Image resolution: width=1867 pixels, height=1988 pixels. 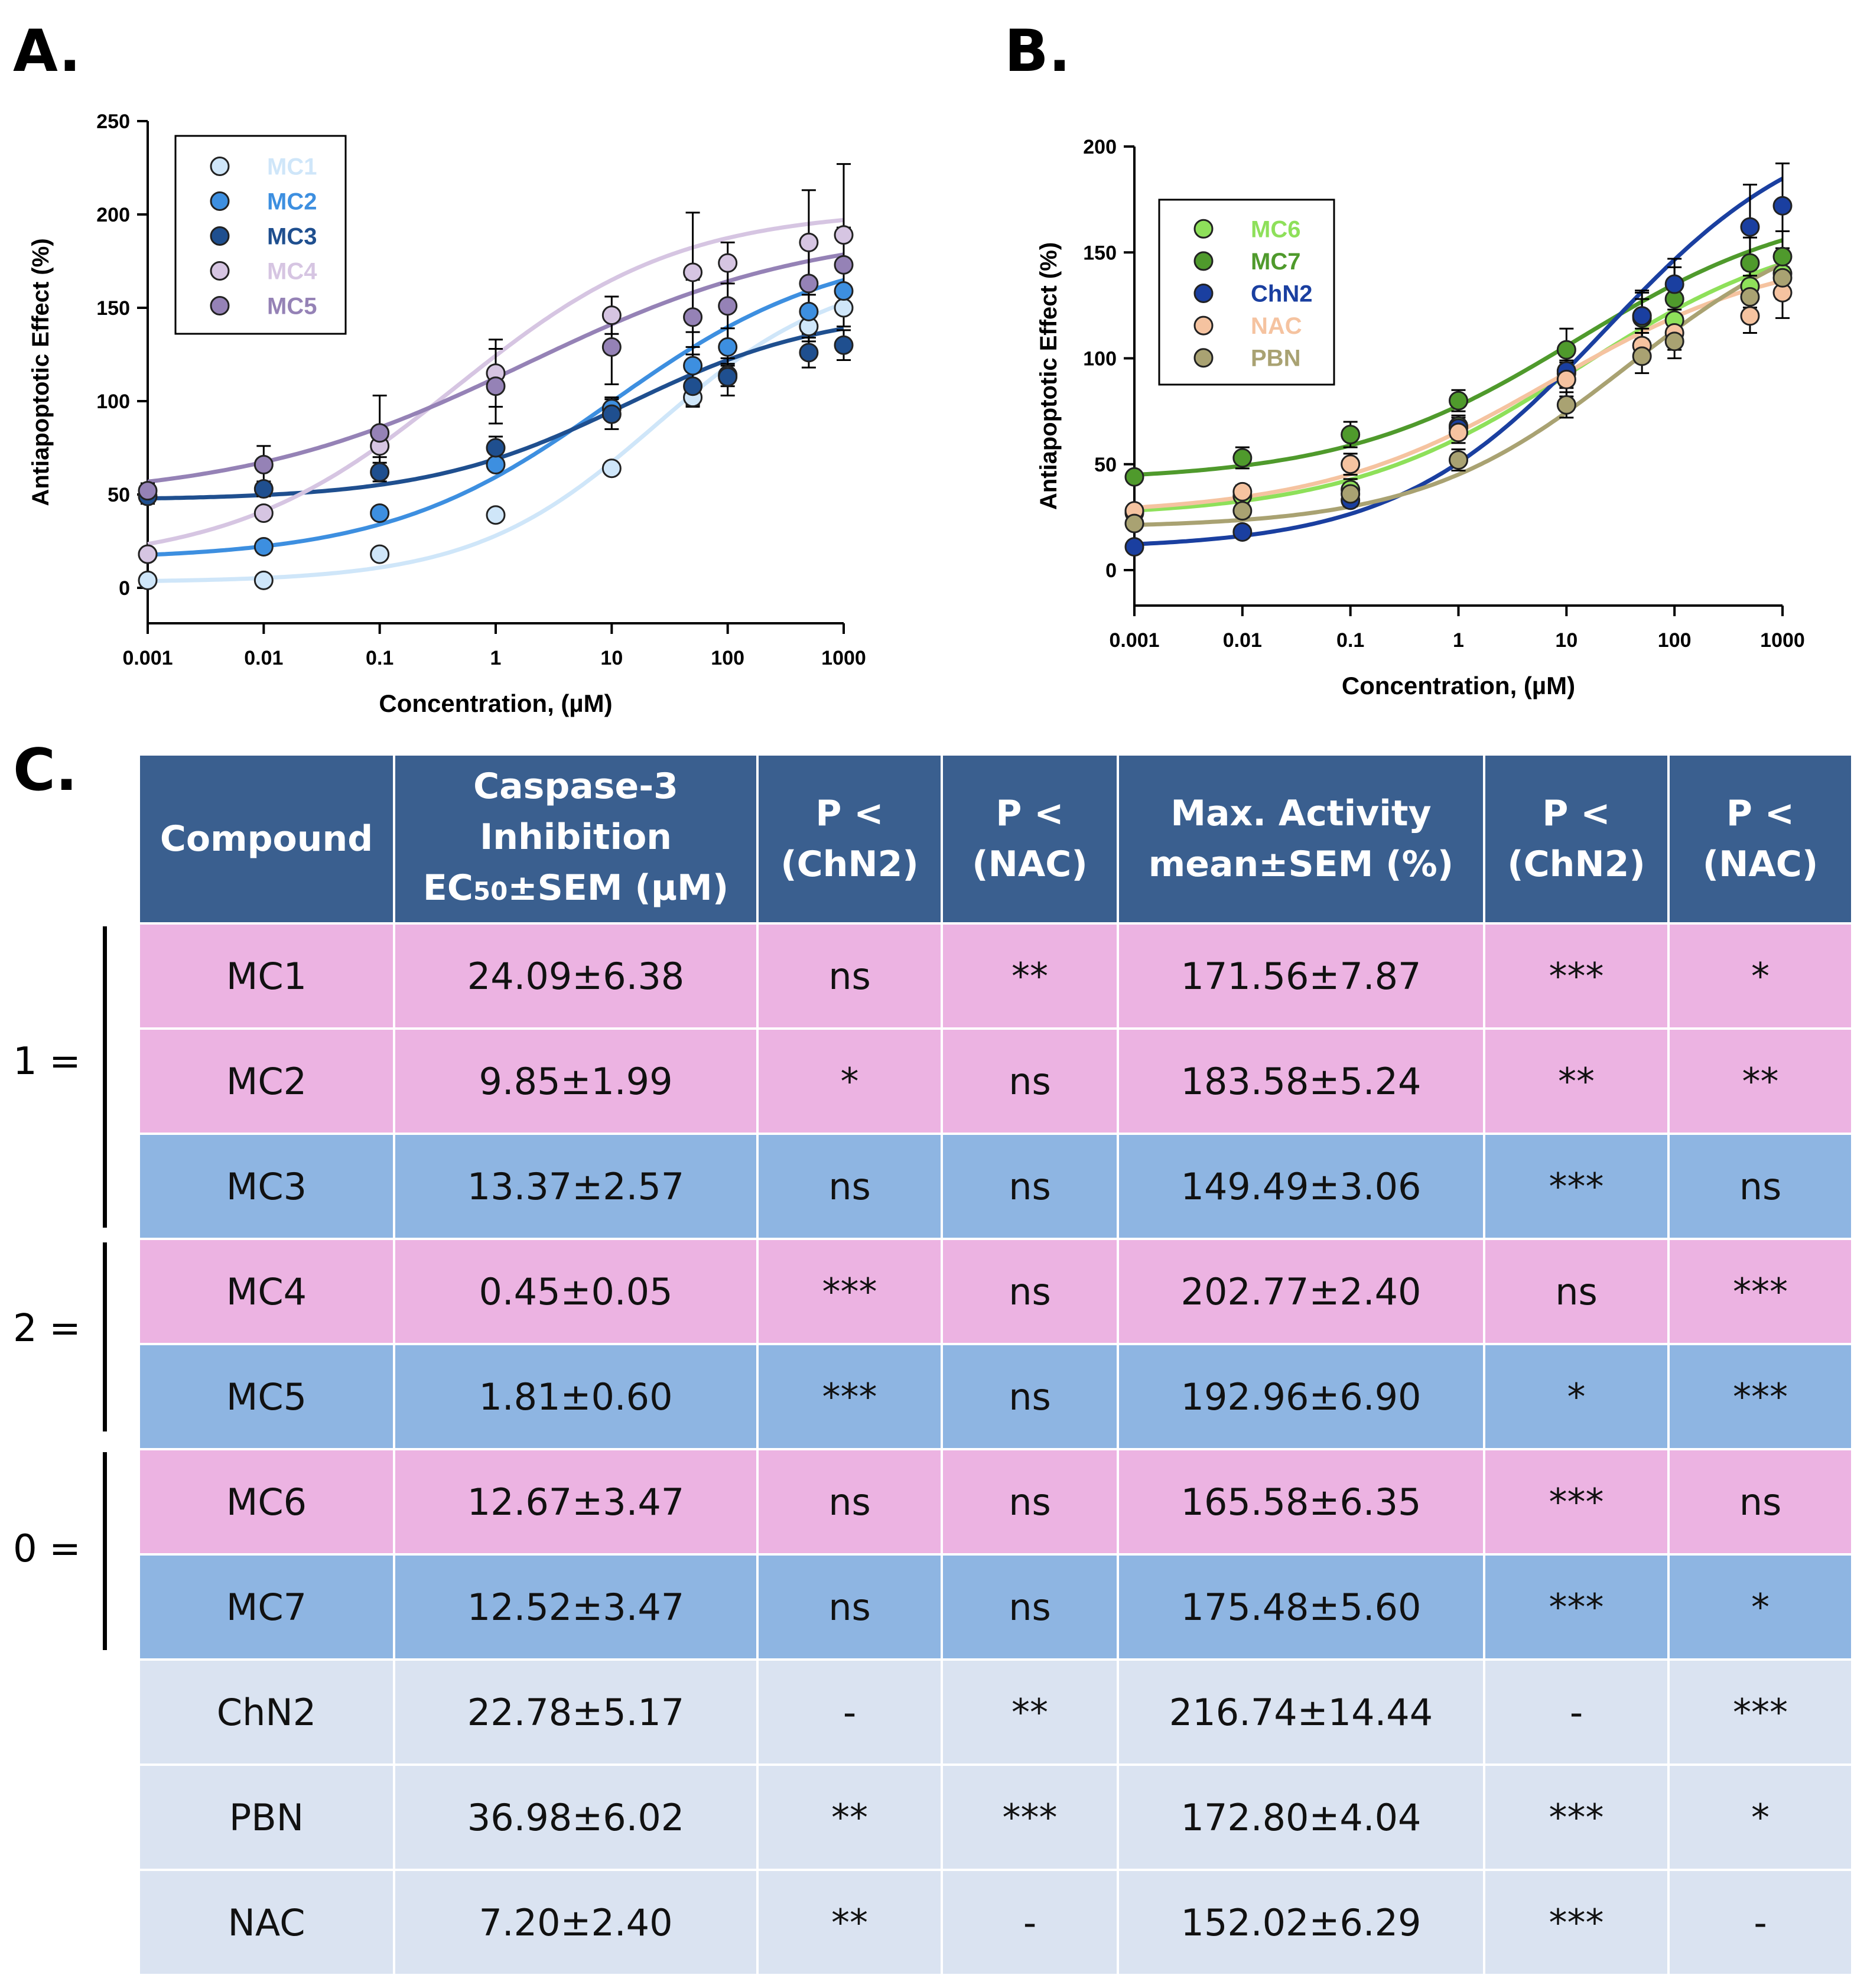 I want to click on group-label-0: 0 =, so click(x=47, y=1549).